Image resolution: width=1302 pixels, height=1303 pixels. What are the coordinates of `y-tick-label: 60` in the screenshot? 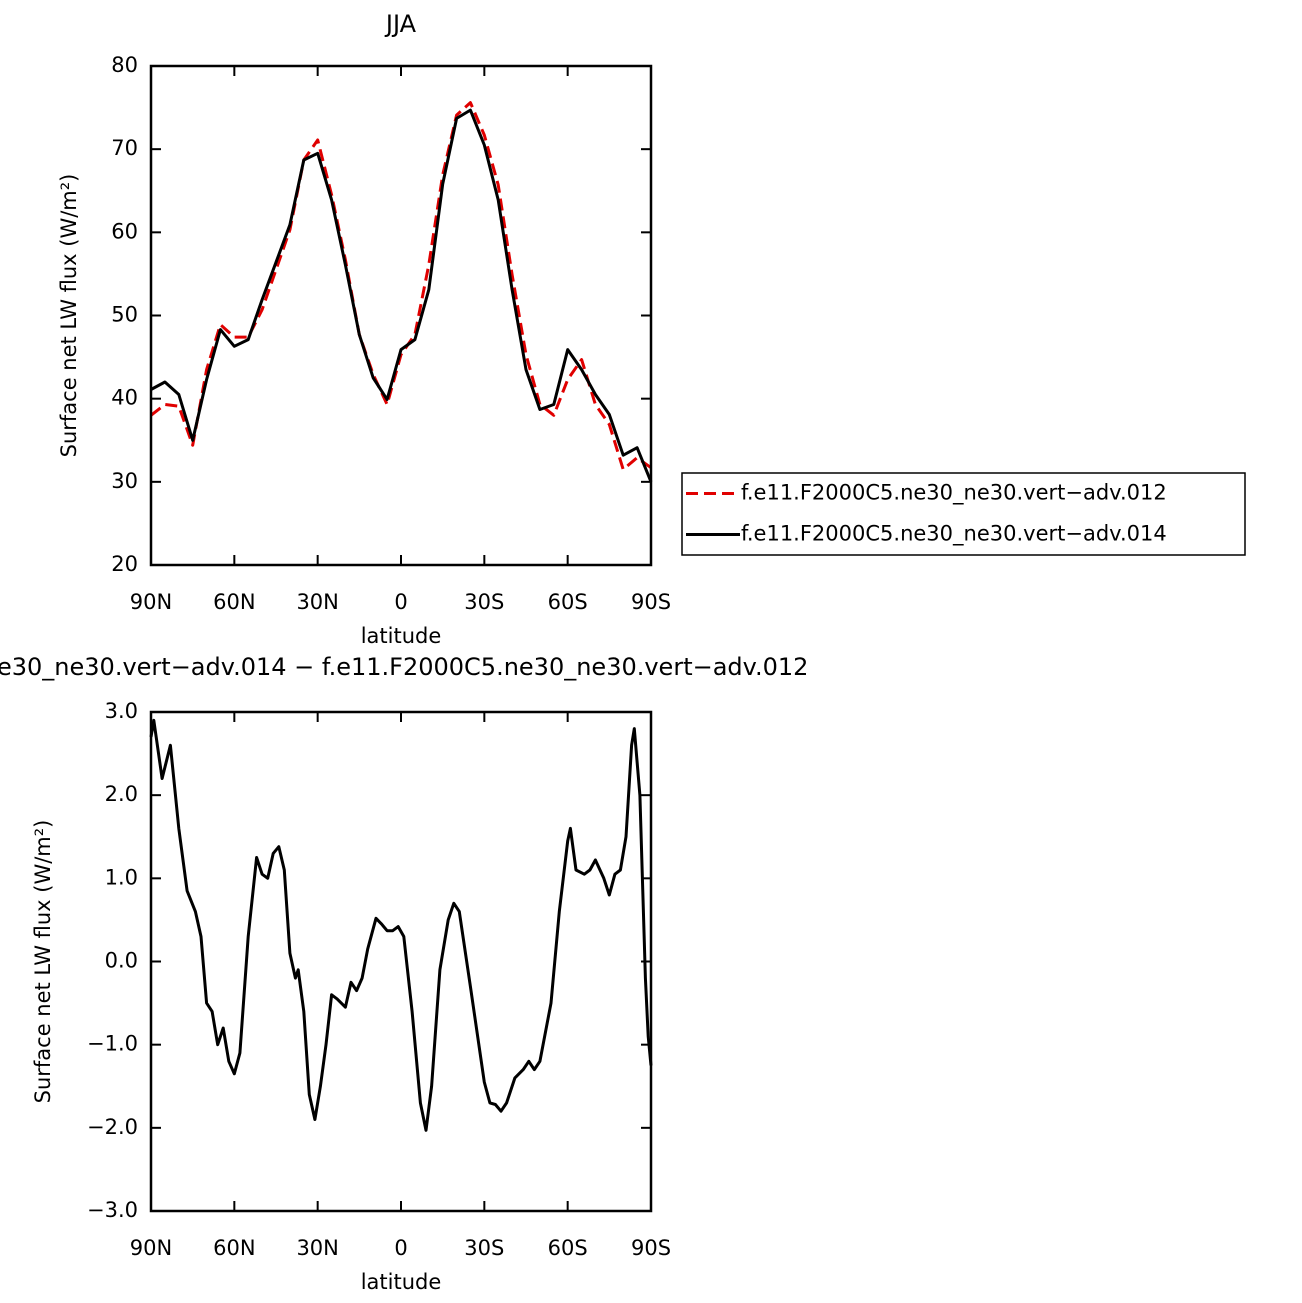 It's located at (124, 231).